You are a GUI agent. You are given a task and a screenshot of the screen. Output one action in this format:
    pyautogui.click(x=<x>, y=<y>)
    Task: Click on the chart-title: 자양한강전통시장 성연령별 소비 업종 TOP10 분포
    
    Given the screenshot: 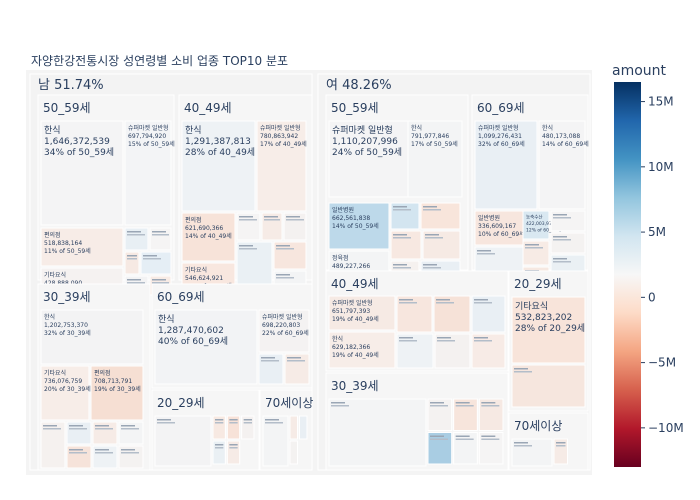 What is the action you would take?
    pyautogui.click(x=160, y=61)
    